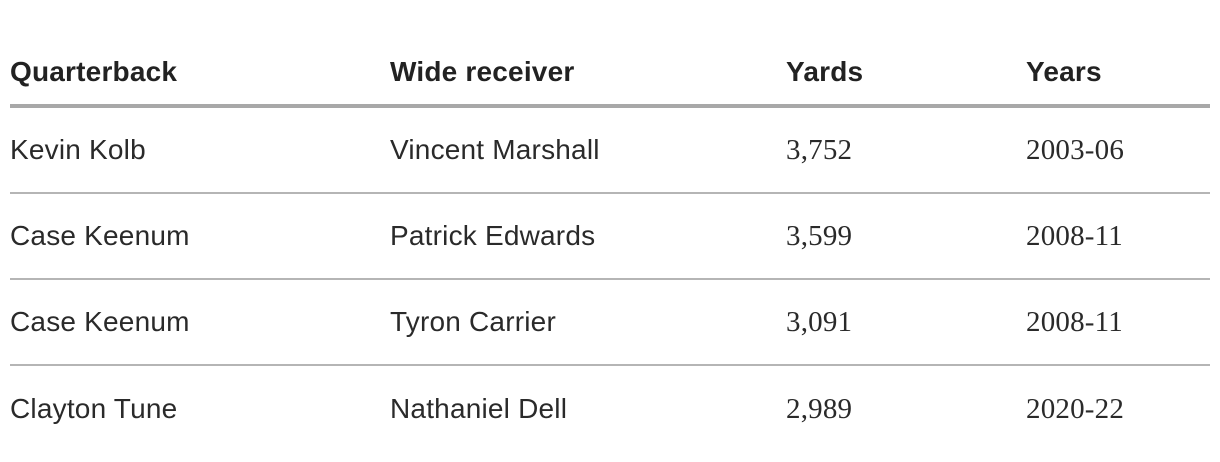 The height and width of the screenshot is (462, 1220). What do you see at coordinates (1075, 149) in the screenshot?
I see `cell-years: 2003-06` at bounding box center [1075, 149].